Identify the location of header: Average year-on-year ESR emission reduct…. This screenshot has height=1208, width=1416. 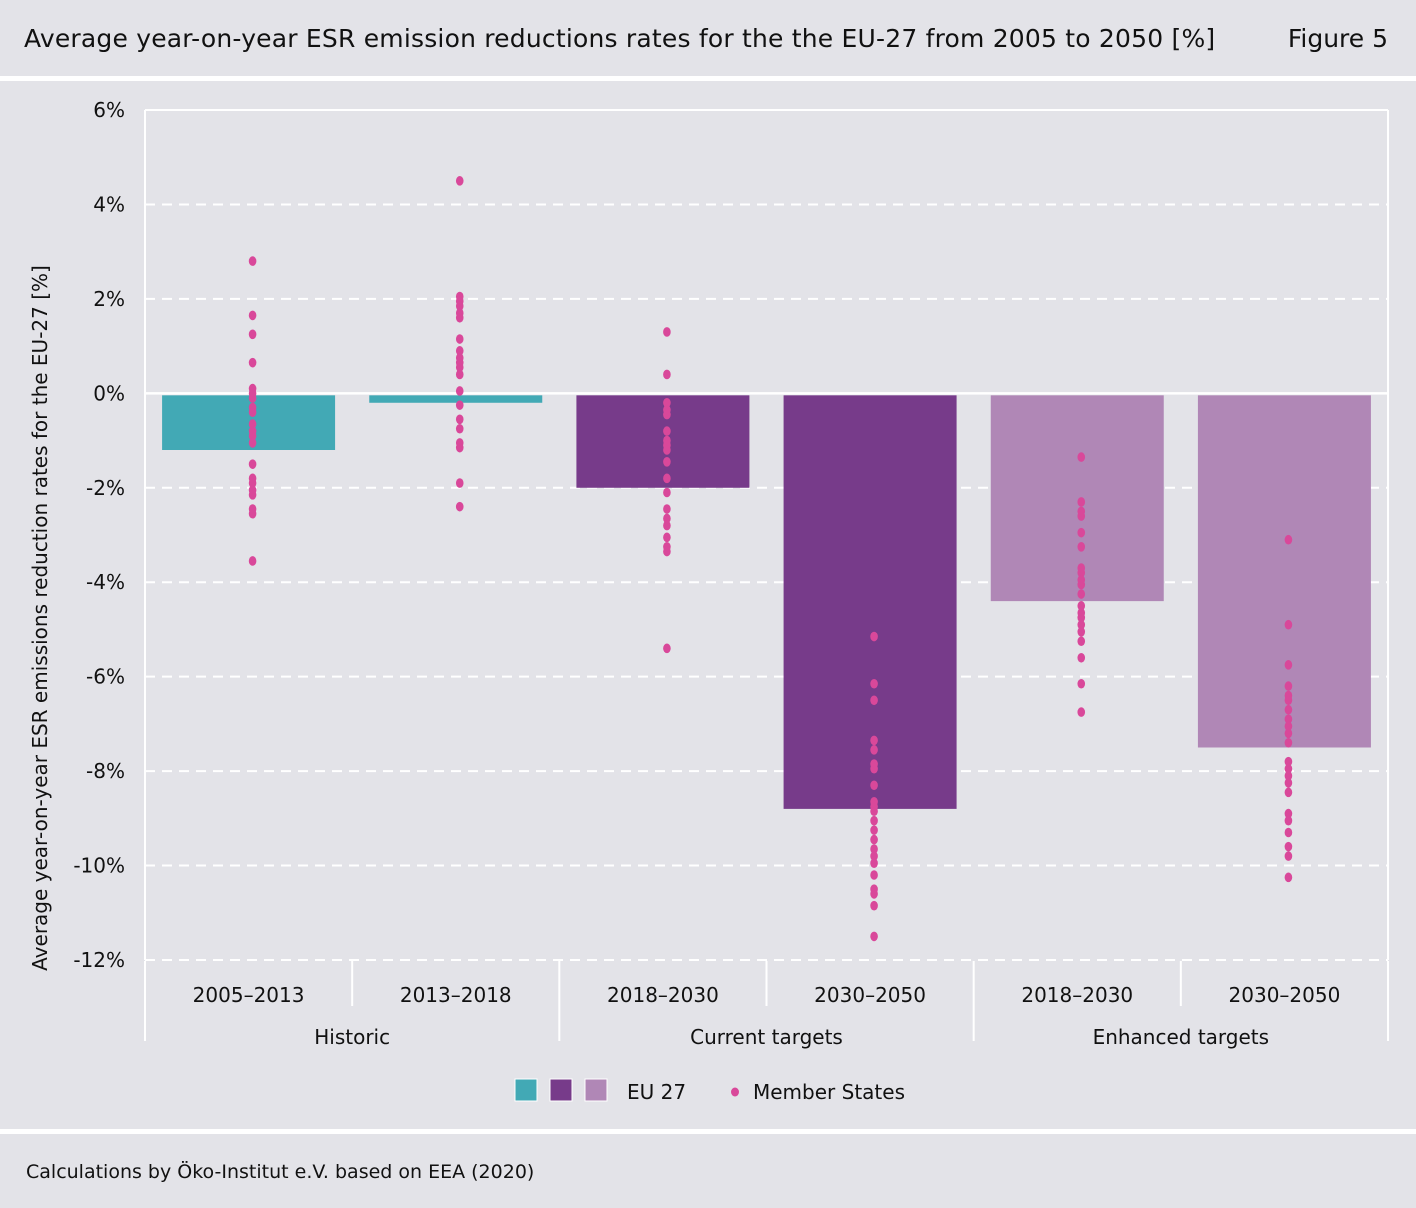
(708, 40).